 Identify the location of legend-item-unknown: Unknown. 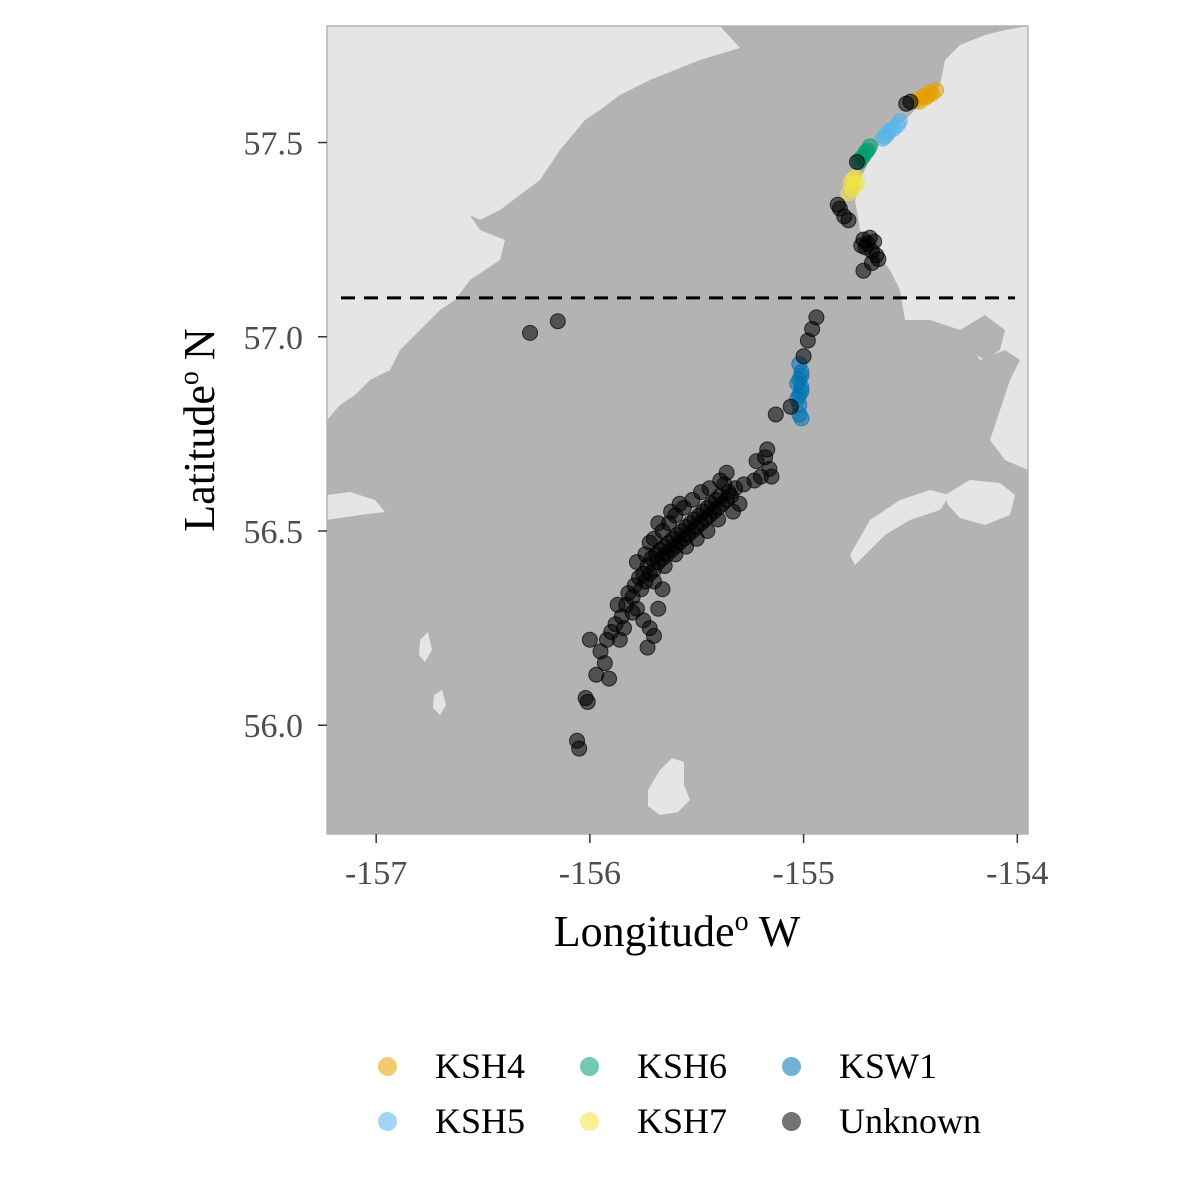
(881, 1121).